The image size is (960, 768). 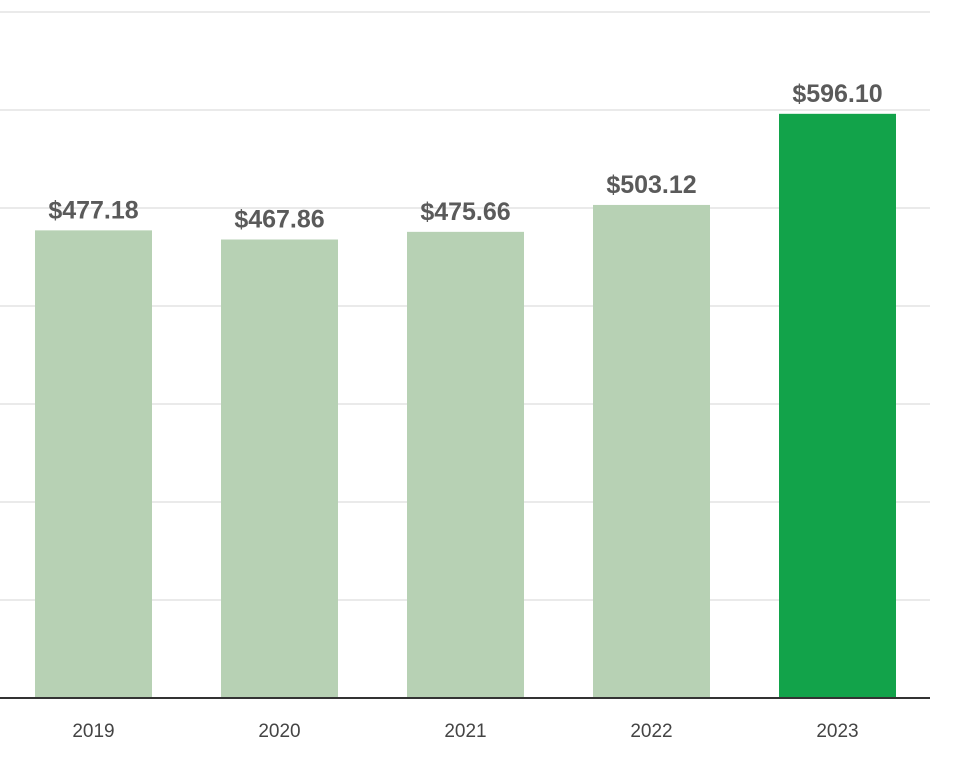 I want to click on value-label-2023: $596.10, so click(x=837, y=94).